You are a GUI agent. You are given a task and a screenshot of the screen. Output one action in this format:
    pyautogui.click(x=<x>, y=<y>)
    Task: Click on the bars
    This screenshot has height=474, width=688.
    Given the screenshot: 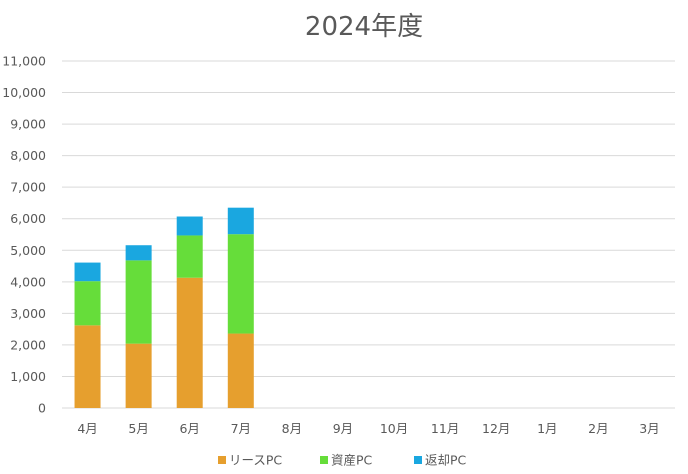 What is the action you would take?
    pyautogui.click(x=164, y=307)
    